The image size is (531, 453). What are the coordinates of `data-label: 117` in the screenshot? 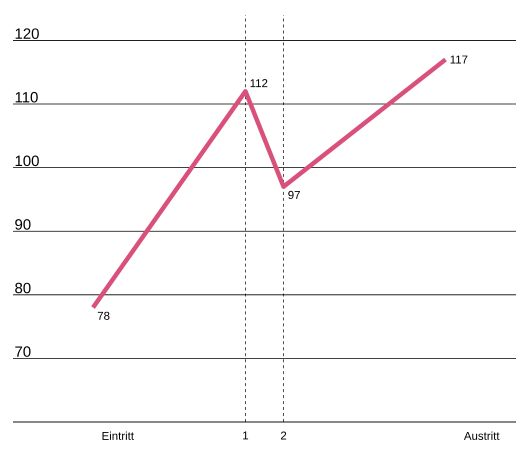 It's located at (459, 60).